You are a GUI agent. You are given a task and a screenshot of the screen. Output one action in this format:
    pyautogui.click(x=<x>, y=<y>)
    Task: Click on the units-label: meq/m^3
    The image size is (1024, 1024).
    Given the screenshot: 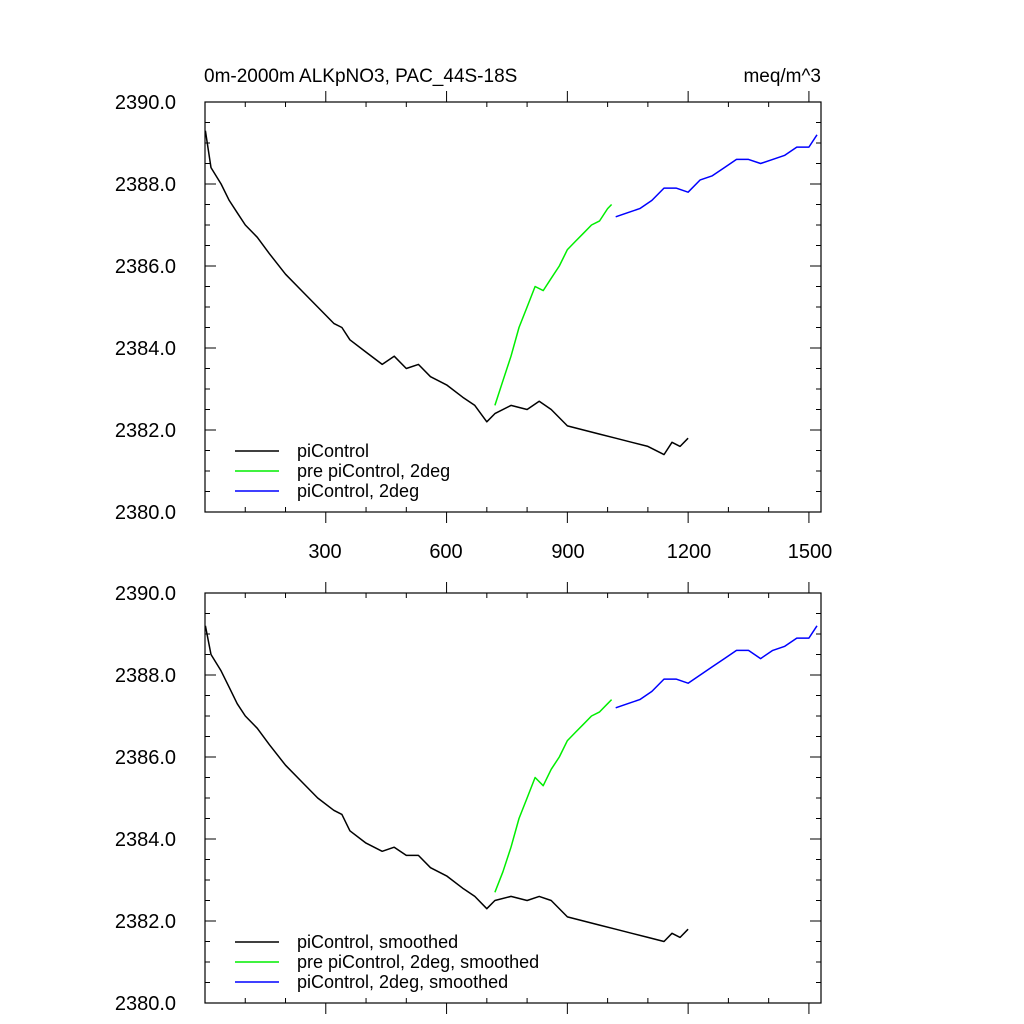 What is the action you would take?
    pyautogui.click(x=782, y=76)
    